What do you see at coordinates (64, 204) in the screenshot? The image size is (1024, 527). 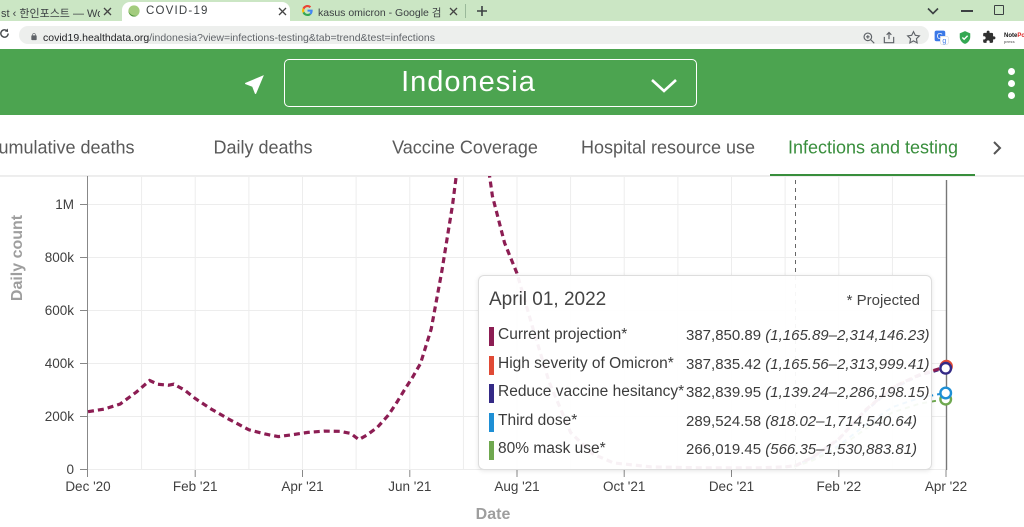 I see `svg-text: 1M` at bounding box center [64, 204].